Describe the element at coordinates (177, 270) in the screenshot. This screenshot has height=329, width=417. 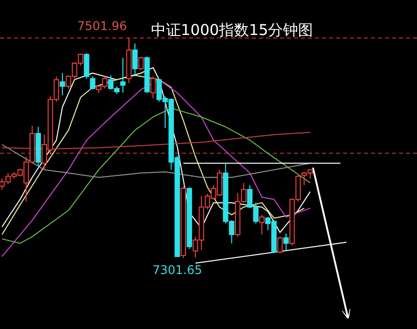
I see `annotation: 7301.65` at that location.